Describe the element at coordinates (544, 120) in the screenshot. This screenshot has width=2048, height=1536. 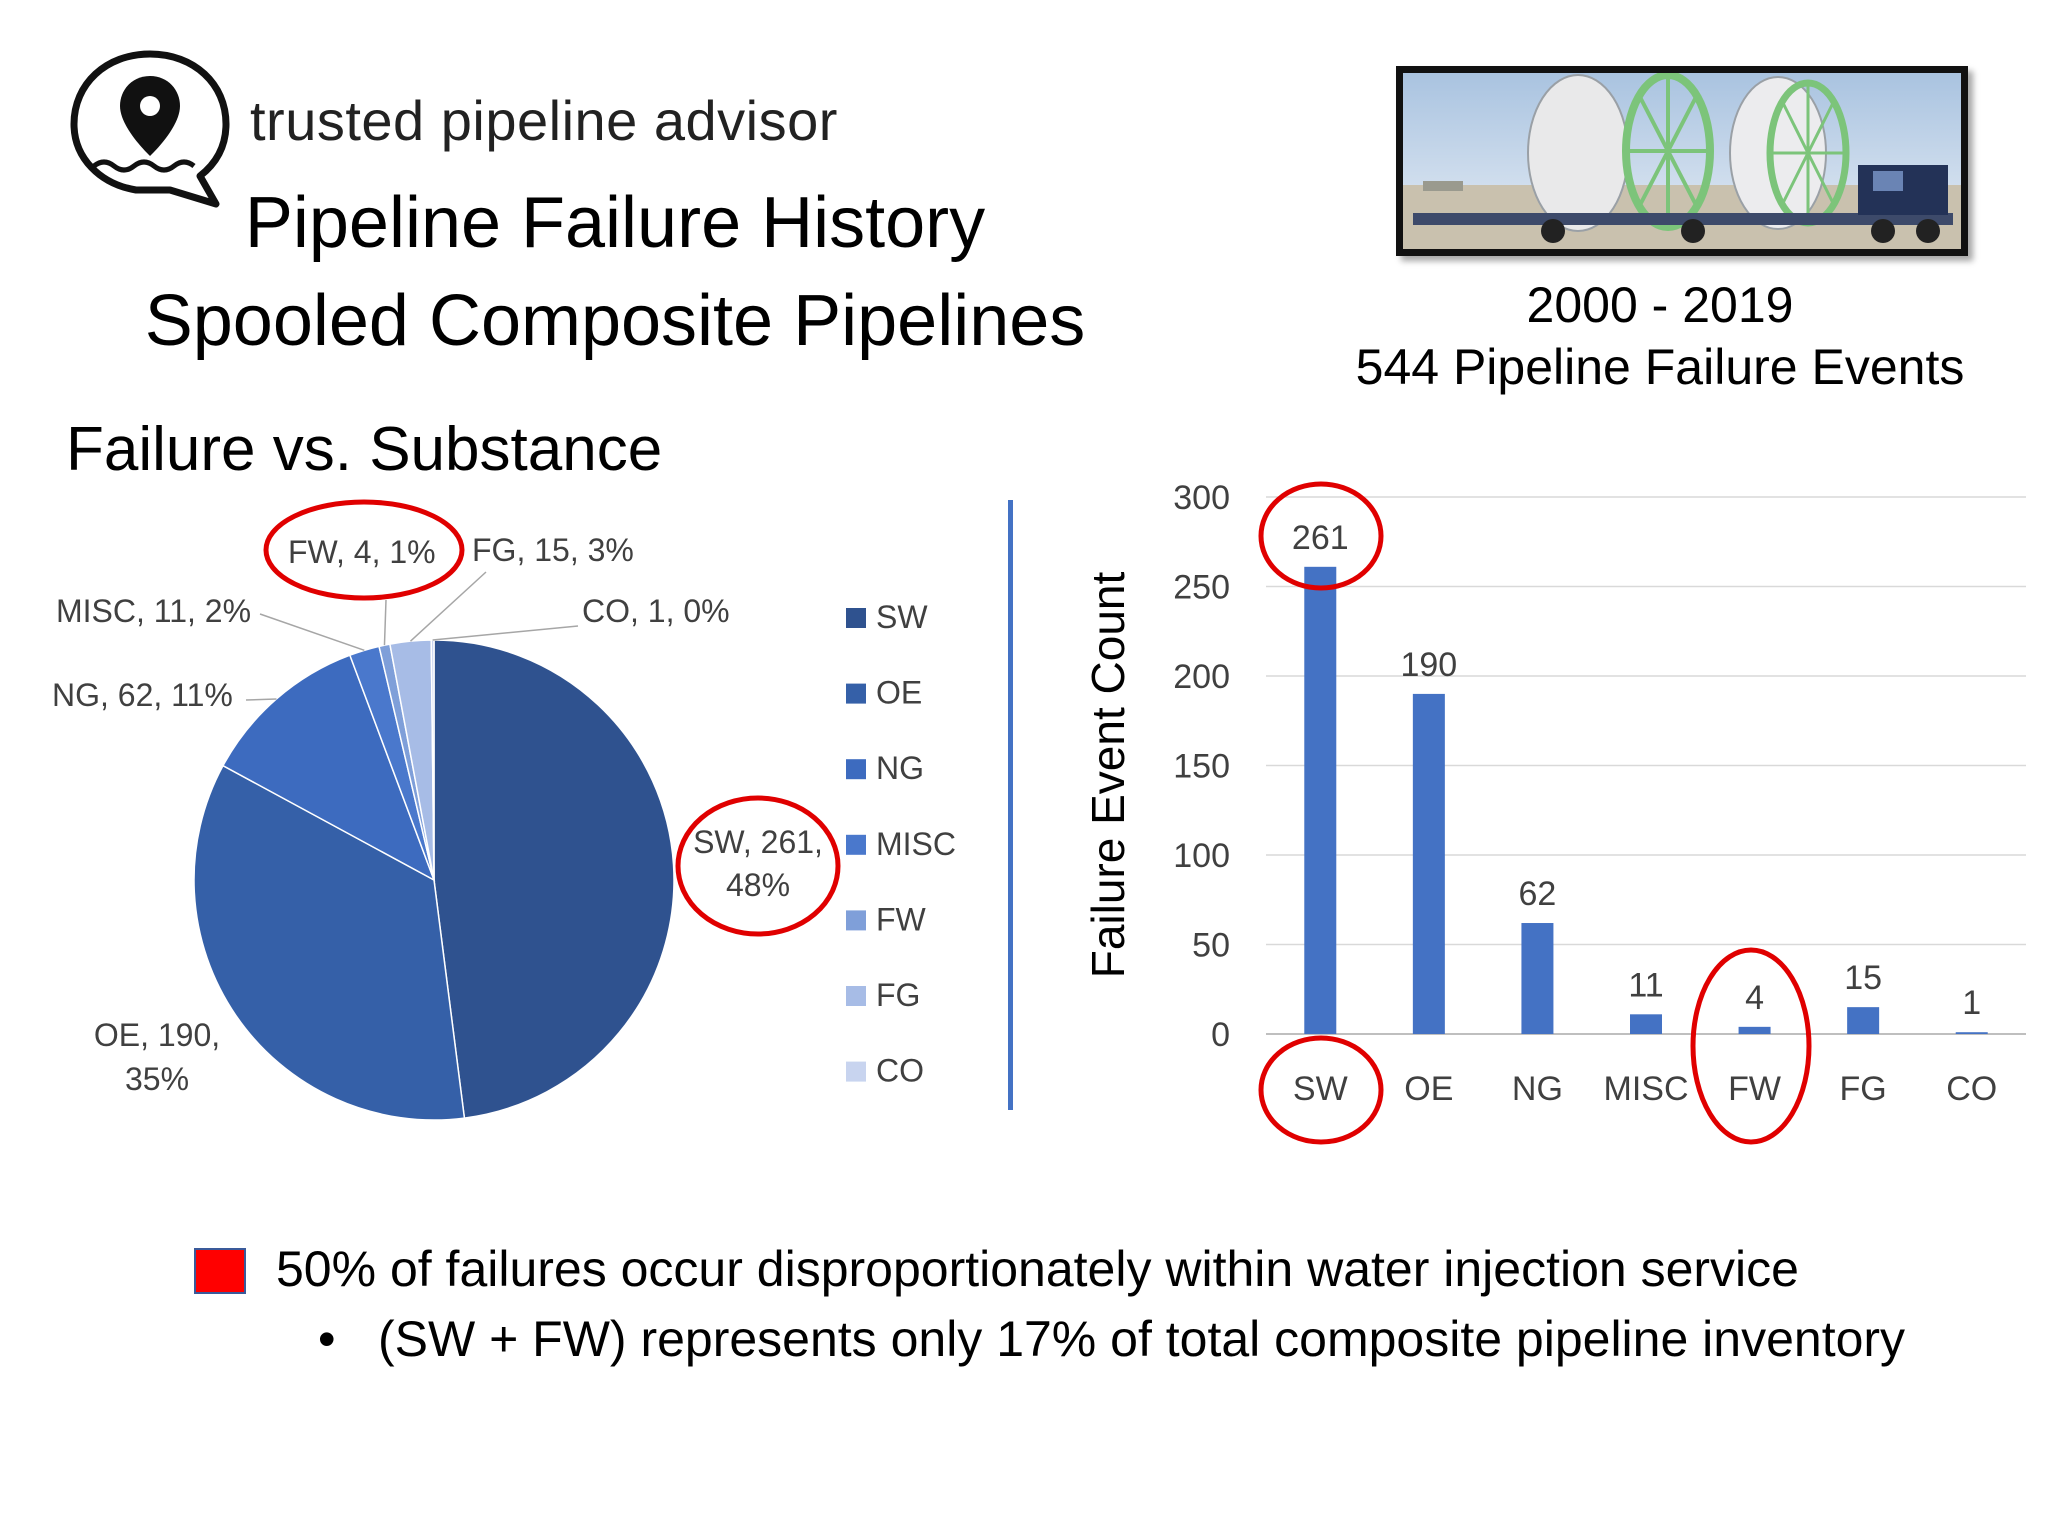
I see `brand-name: trusted pipeline advisor` at that location.